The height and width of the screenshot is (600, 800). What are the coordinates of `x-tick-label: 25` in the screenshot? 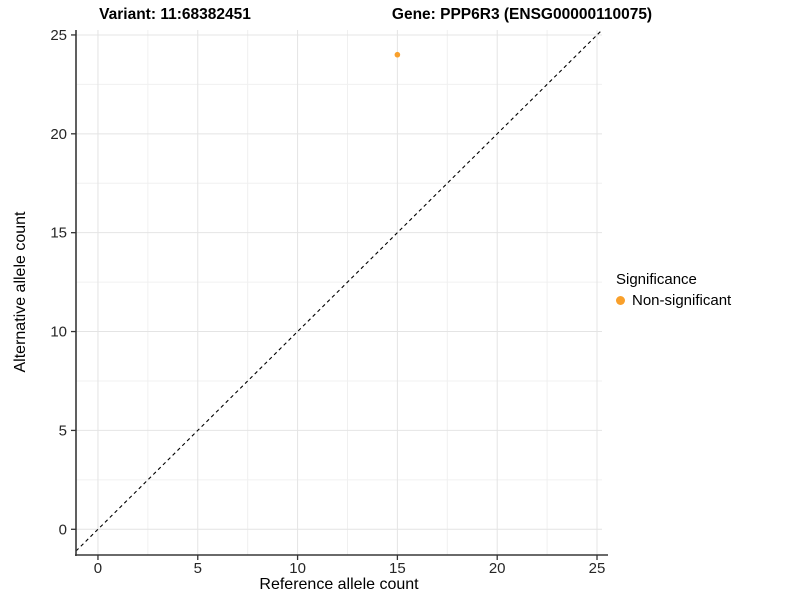 It's located at (597, 568).